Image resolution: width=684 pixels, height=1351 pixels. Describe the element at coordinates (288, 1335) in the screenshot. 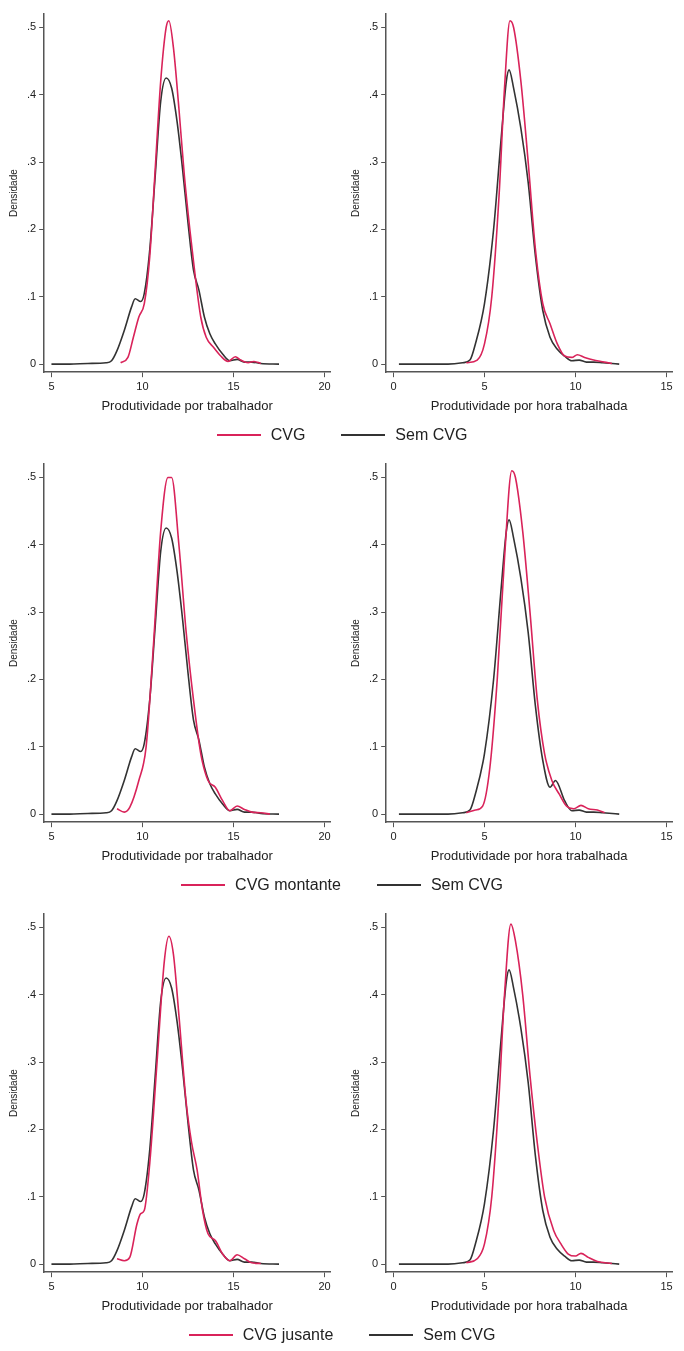

I see `legend-label: CVG jusante` at that location.